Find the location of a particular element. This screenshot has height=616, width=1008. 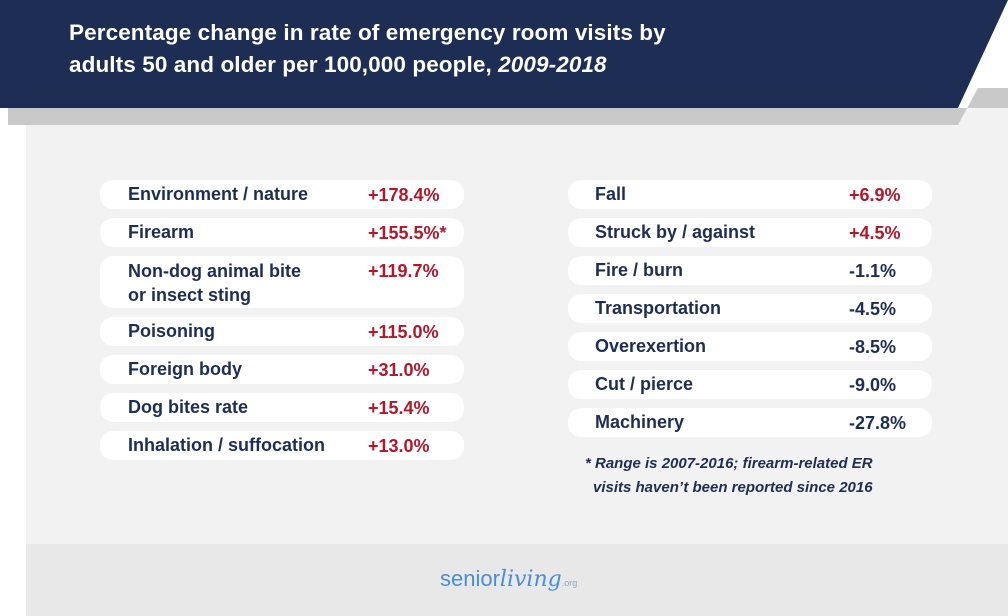

row-value-right-5: -9.0% is located at coordinates (873, 385).